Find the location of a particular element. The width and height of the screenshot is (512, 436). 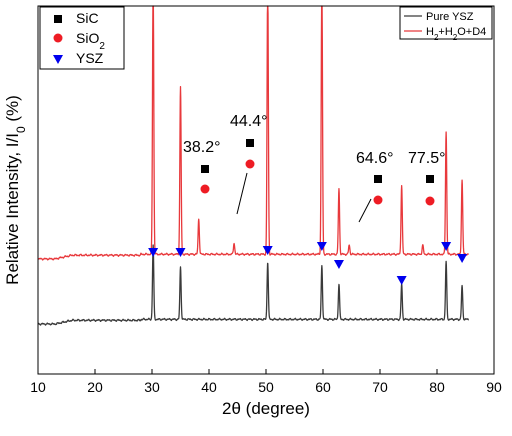

legend-label-sic: SiC is located at coordinates (87, 18).